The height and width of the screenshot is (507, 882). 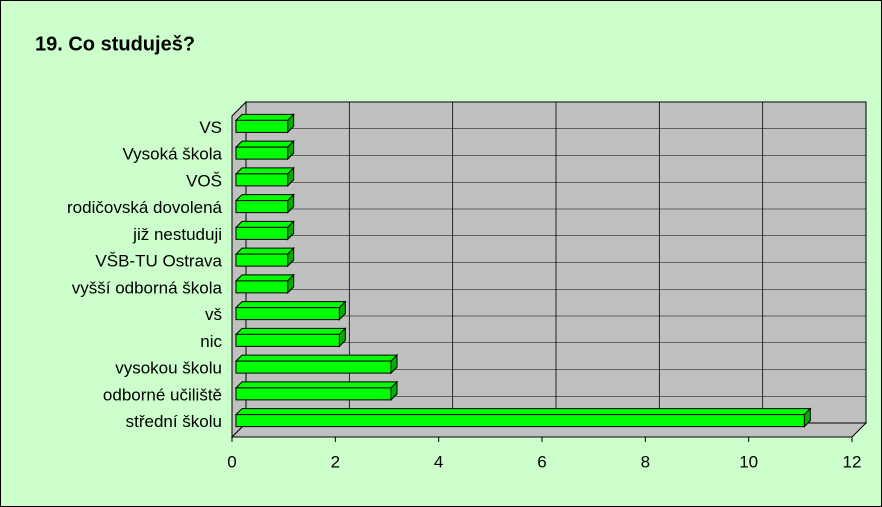 I want to click on y-tick-label: VŠB-TU Ostrava, so click(x=158, y=261).